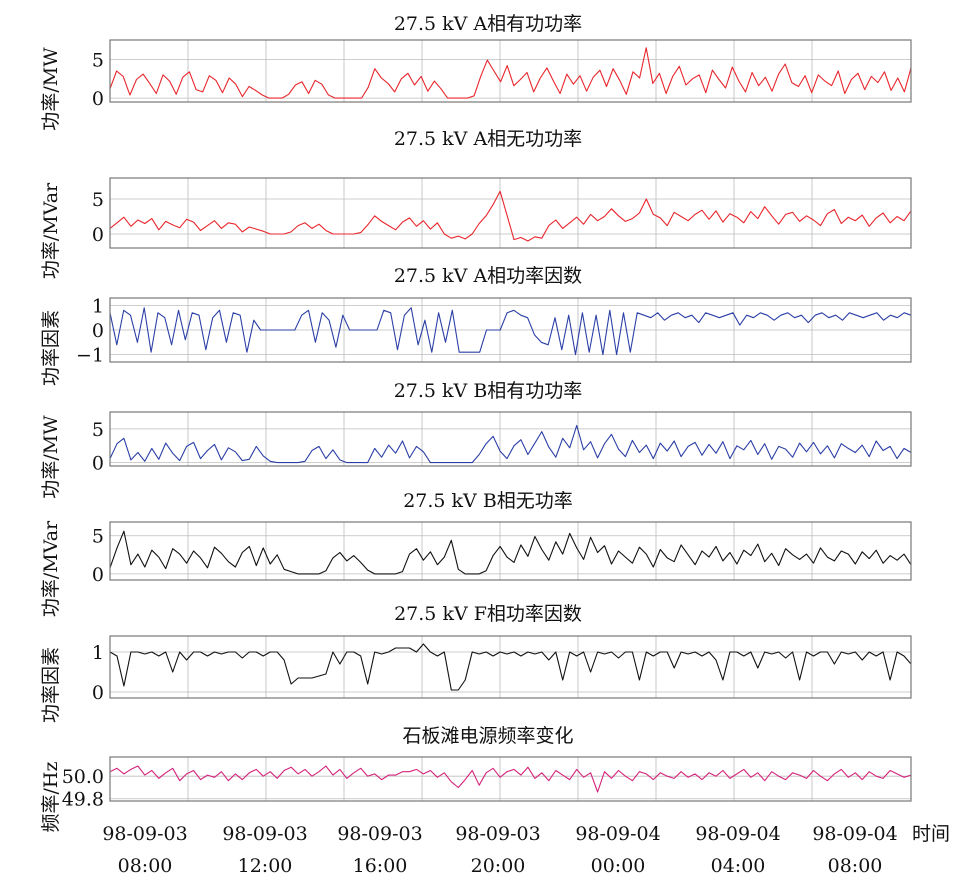  I want to click on y-tick-label: 50.0, so click(83, 777).